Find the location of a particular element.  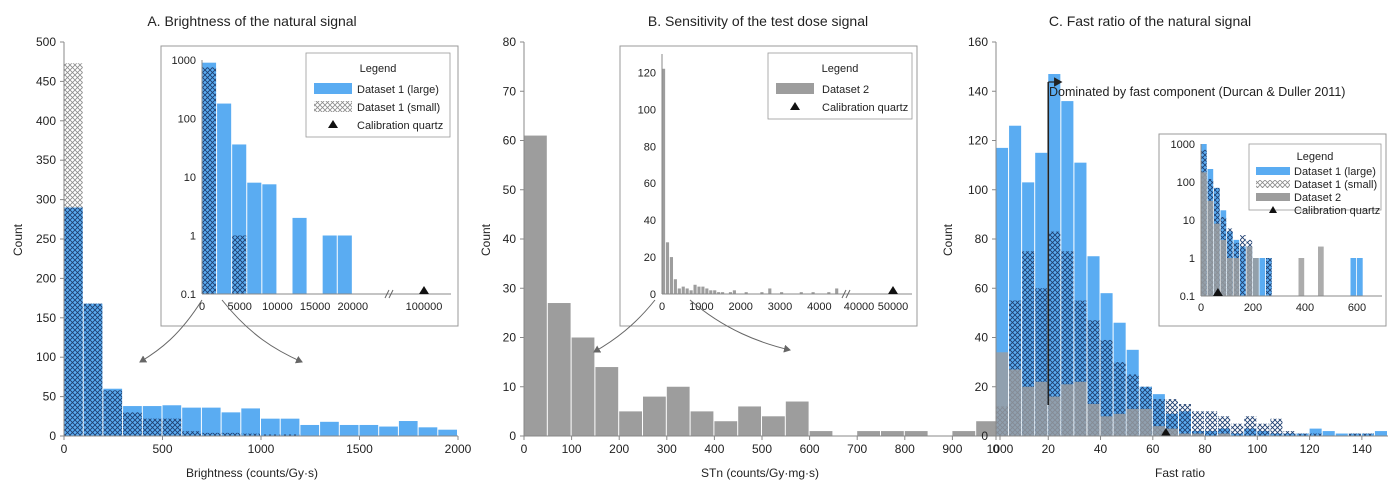

x-tick-label: 100 is located at coordinates (1257, 449).